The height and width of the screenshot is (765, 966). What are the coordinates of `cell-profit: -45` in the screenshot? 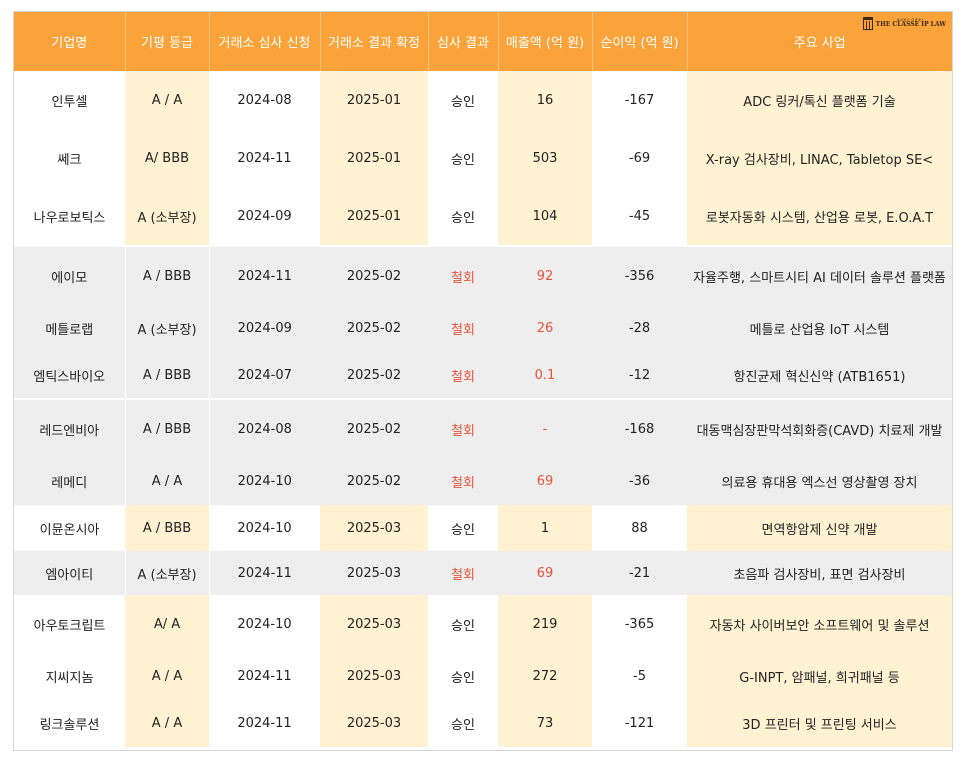 It's located at (639, 216).